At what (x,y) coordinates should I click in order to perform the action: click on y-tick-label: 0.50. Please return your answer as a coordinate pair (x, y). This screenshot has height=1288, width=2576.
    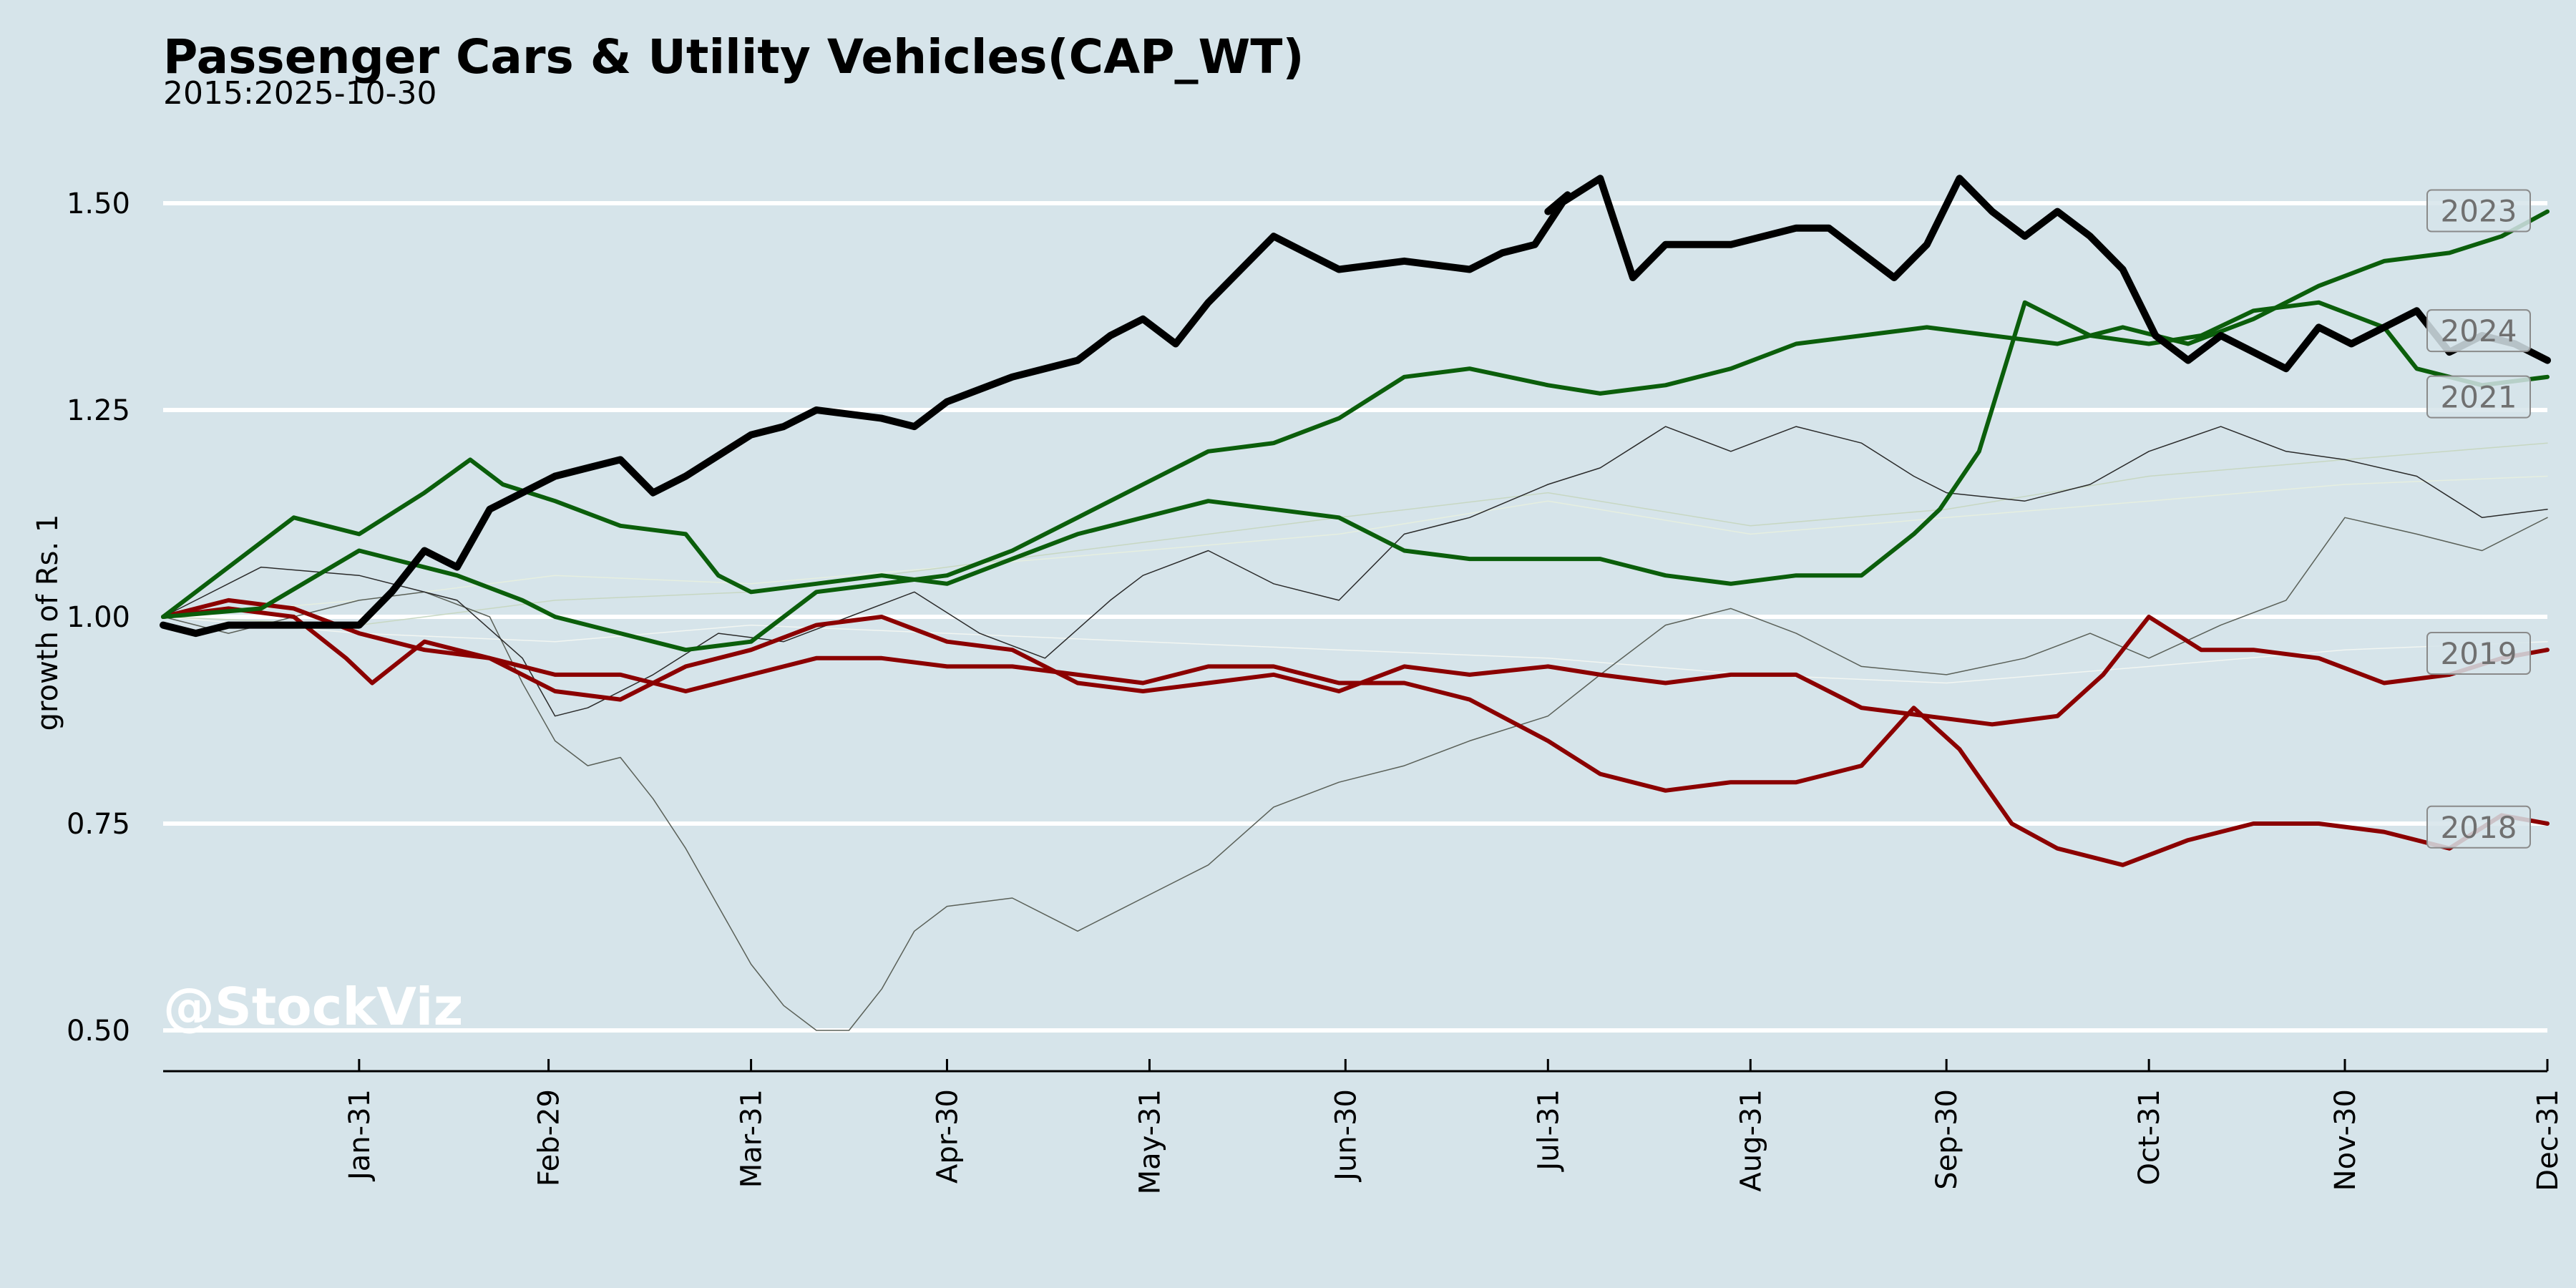
    Looking at the image, I should click on (98, 1031).